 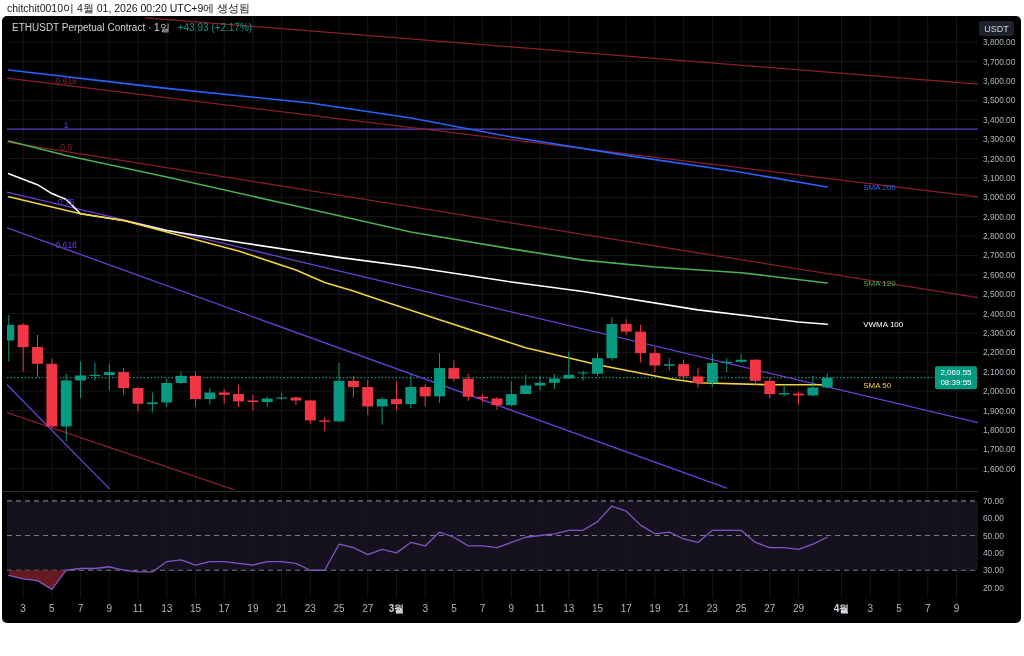 What do you see at coordinates (994, 535) in the screenshot?
I see `y-tick-label: 50.00` at bounding box center [994, 535].